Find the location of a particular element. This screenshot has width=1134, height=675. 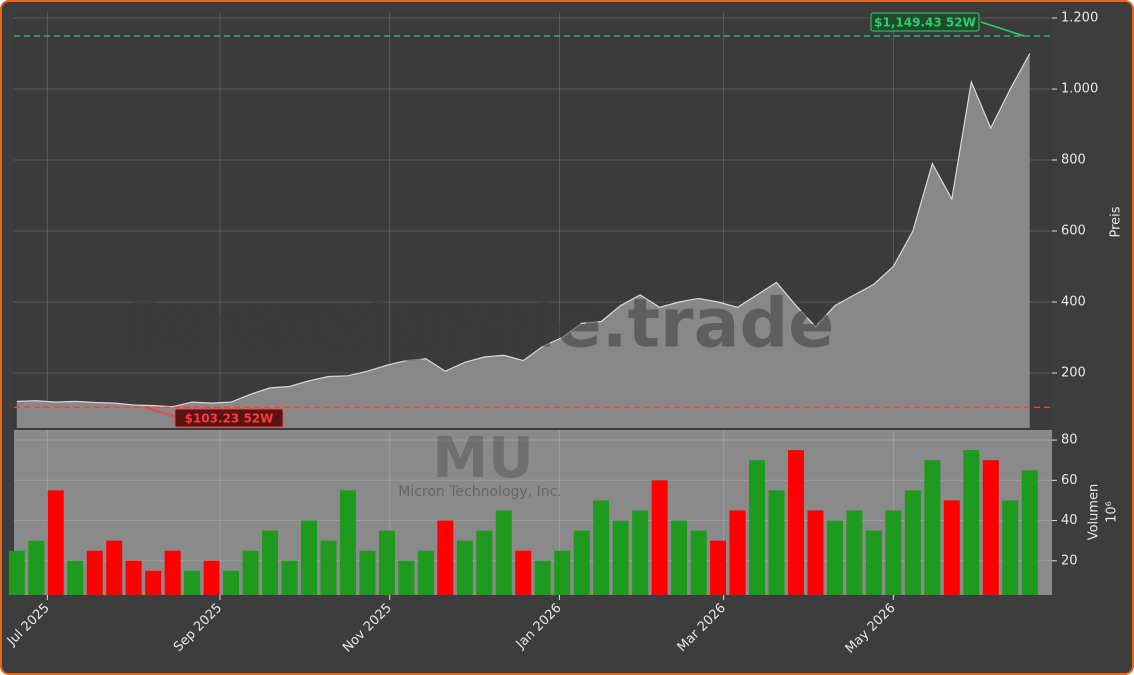

y-tick-label: 200 is located at coordinates (1073, 372).